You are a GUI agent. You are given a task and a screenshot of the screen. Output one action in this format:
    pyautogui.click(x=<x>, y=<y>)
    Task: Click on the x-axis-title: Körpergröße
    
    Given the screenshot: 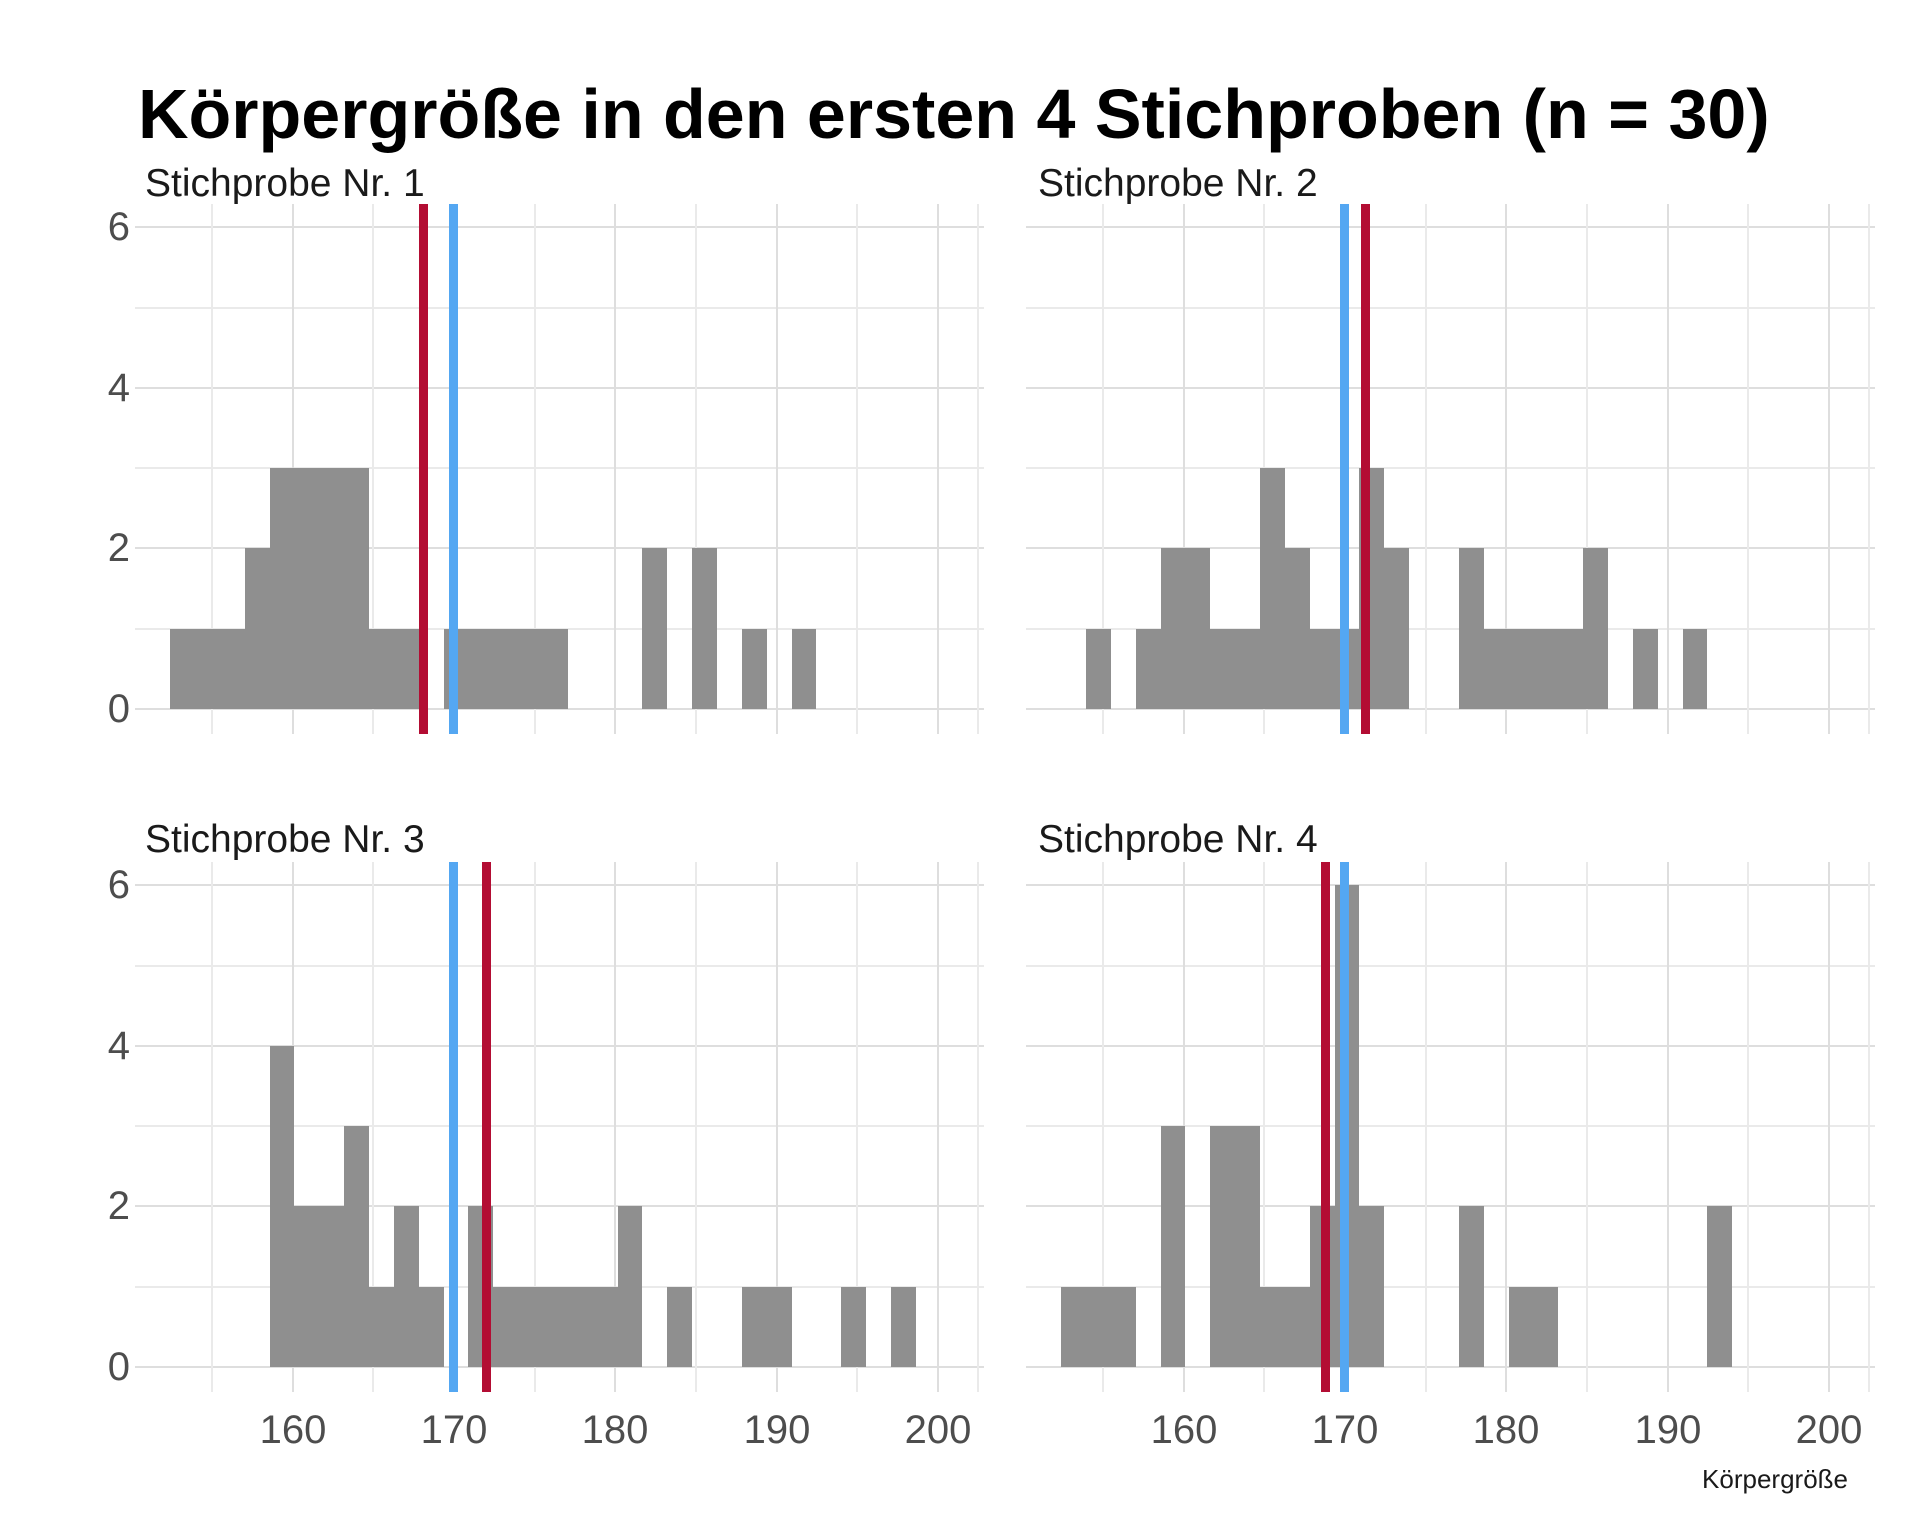 What is the action you would take?
    pyautogui.click(x=1775, y=1479)
    